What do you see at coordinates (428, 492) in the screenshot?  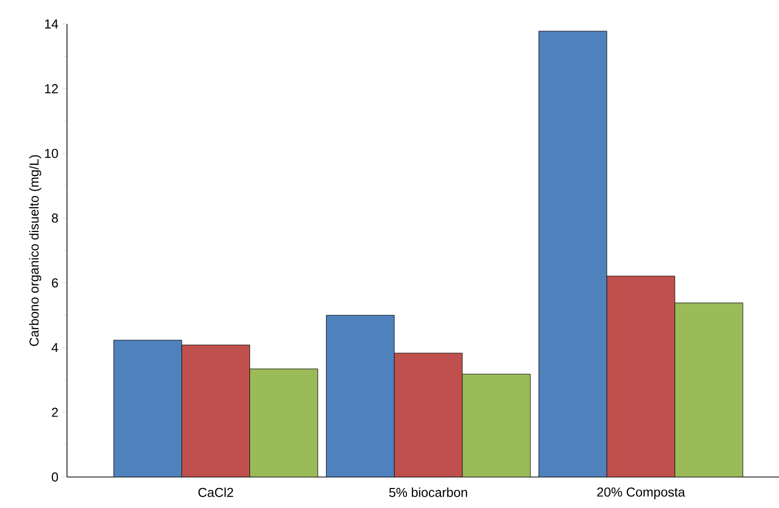 I see `x-tick-label: 5% biocarbon` at bounding box center [428, 492].